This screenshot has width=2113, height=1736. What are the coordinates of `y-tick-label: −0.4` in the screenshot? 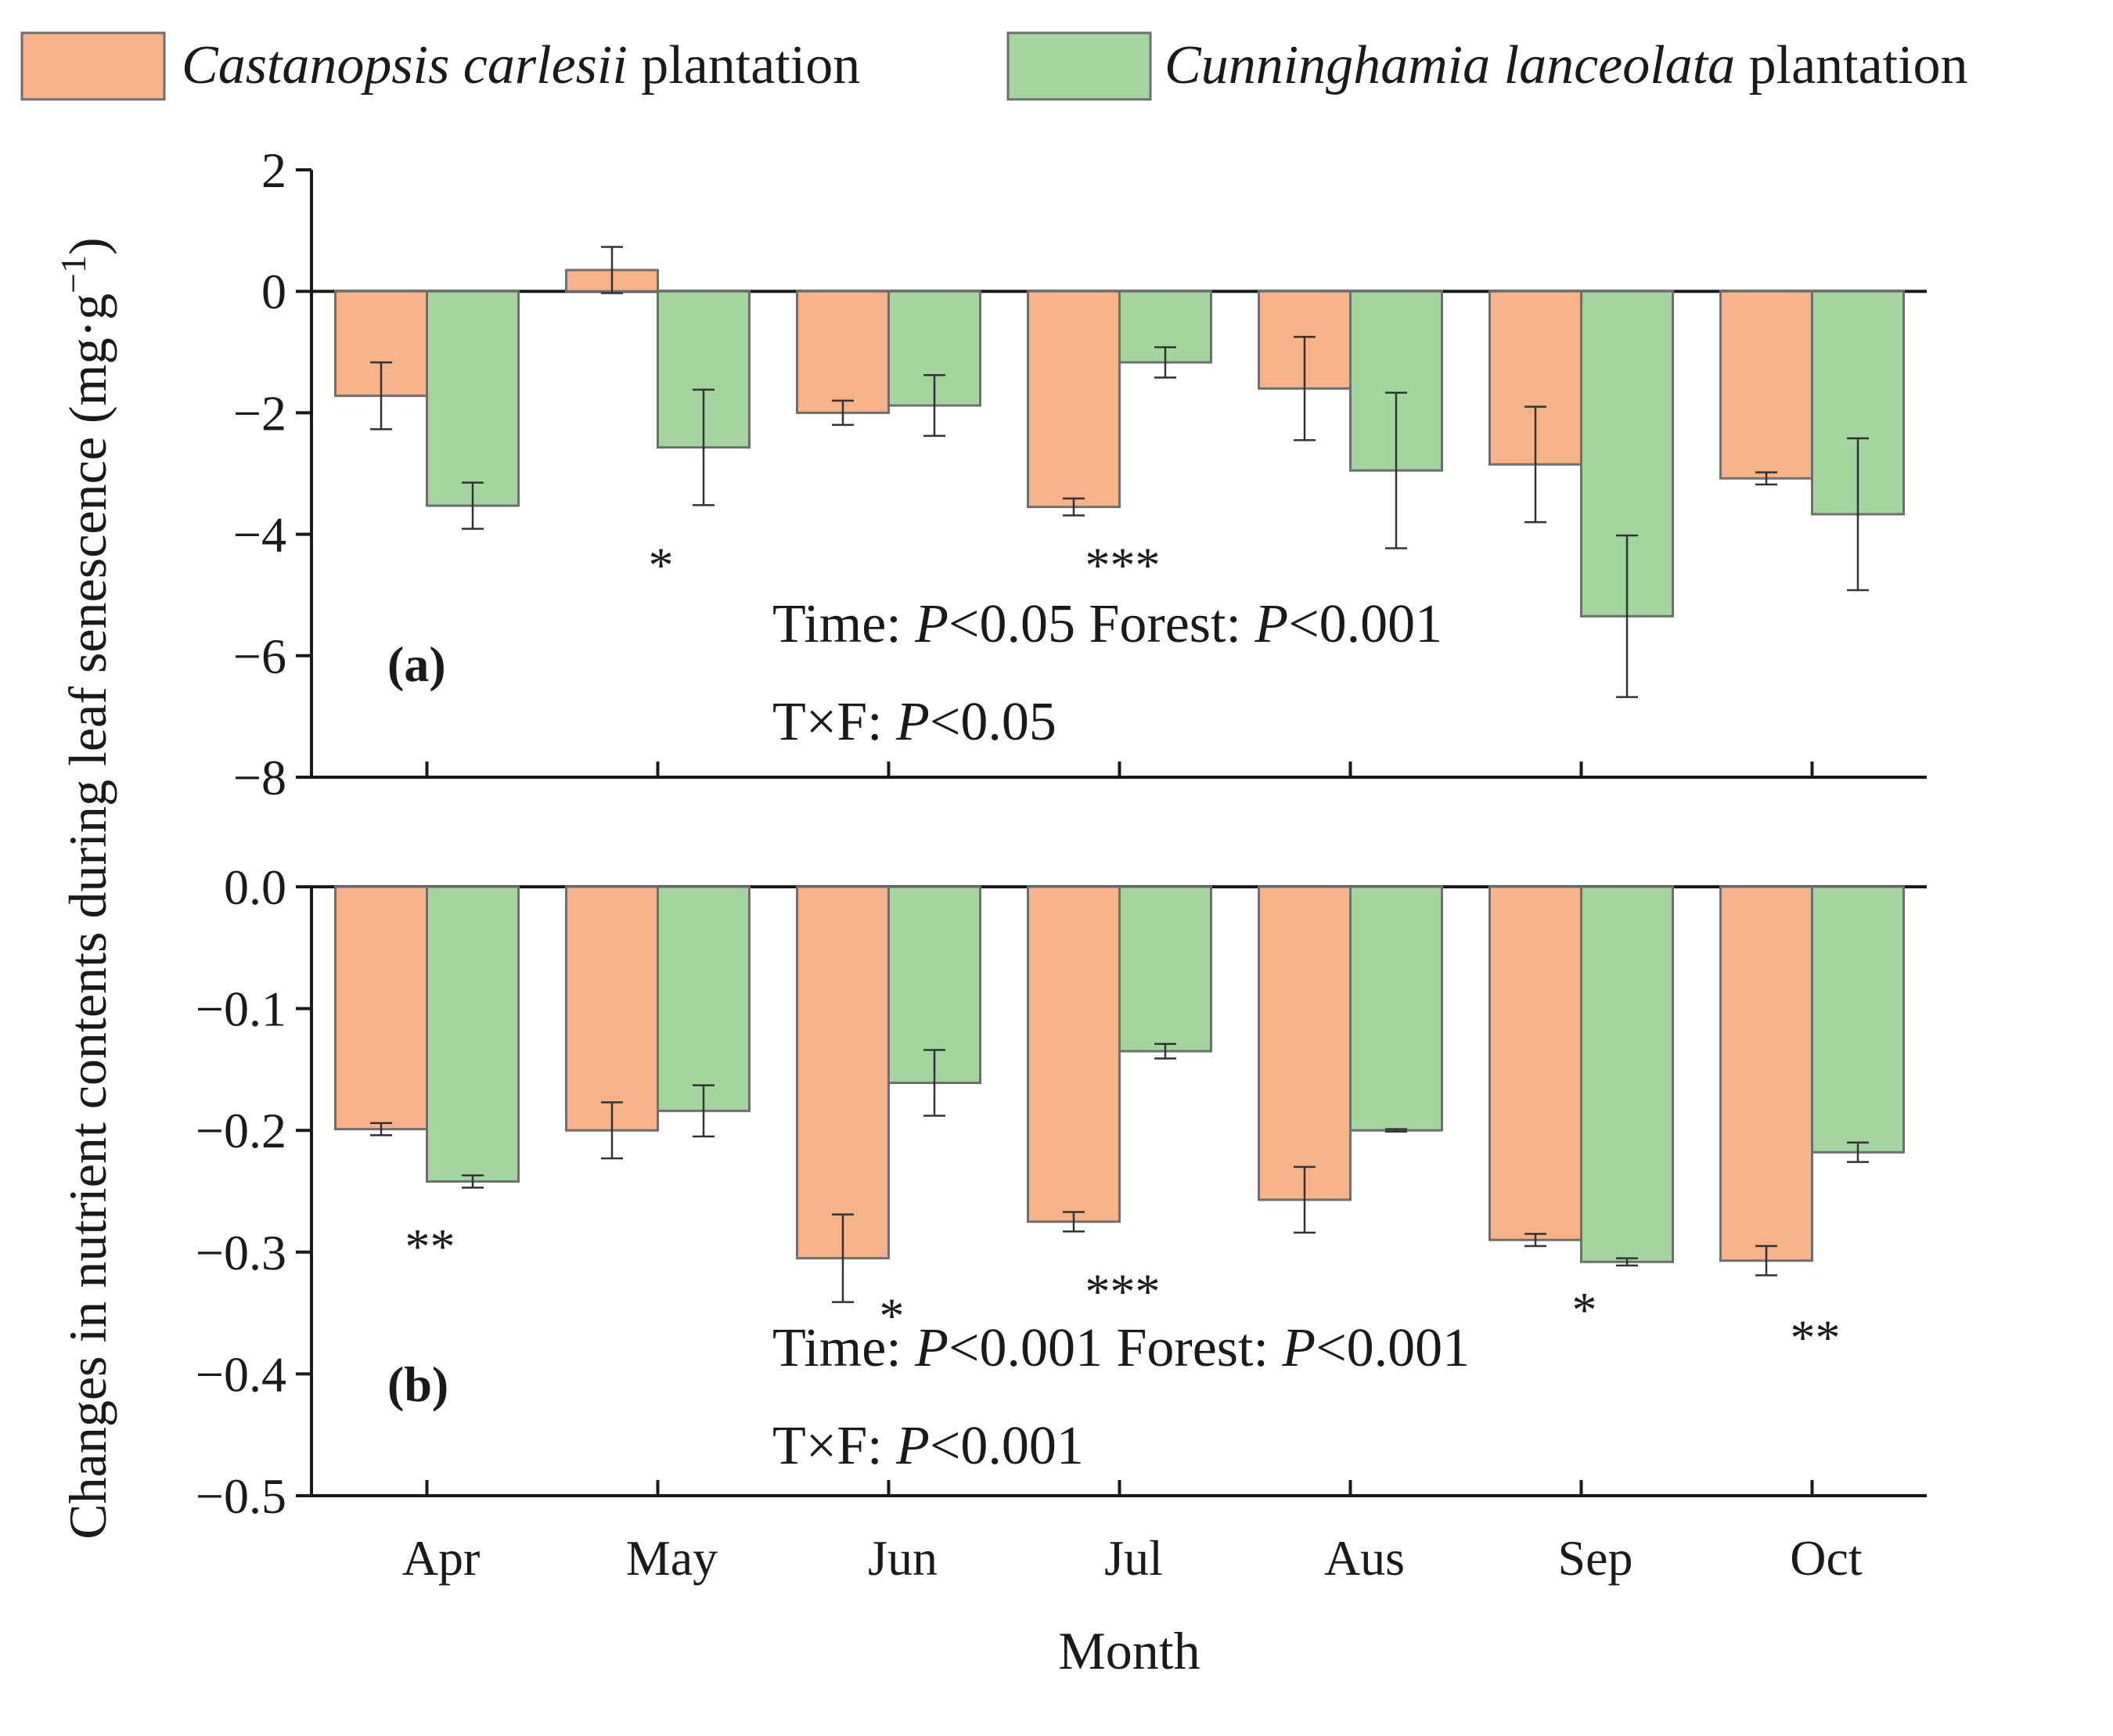 It's located at (241, 1374).